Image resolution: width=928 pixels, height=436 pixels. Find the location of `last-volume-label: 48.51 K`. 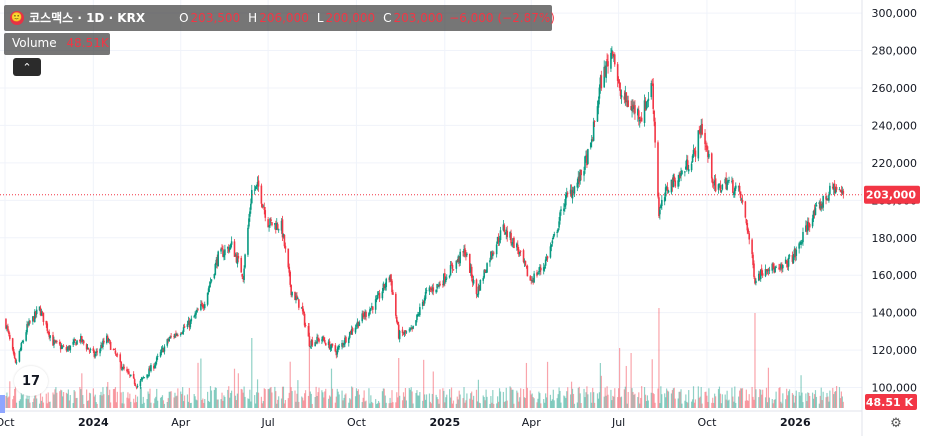

last-volume-label: 48.51 K is located at coordinates (890, 402).